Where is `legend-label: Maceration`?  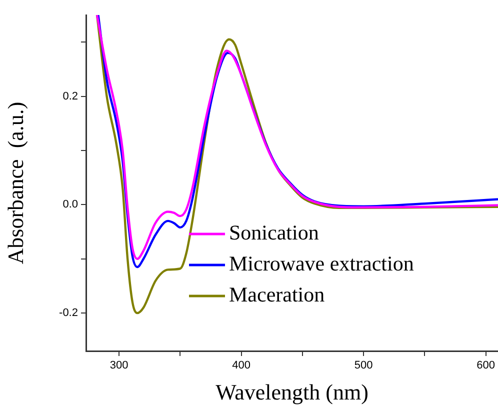 legend-label: Maceration is located at coordinates (277, 294).